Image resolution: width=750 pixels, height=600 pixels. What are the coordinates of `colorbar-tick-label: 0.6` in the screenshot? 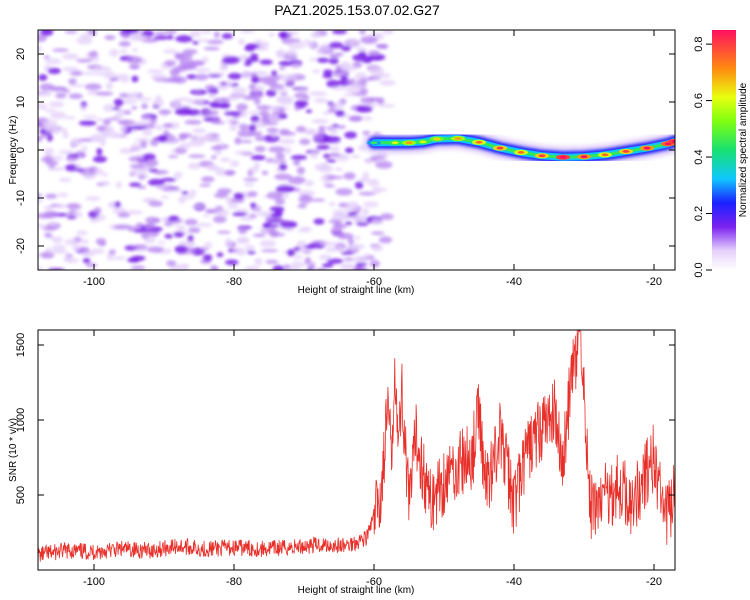 It's located at (699, 100).